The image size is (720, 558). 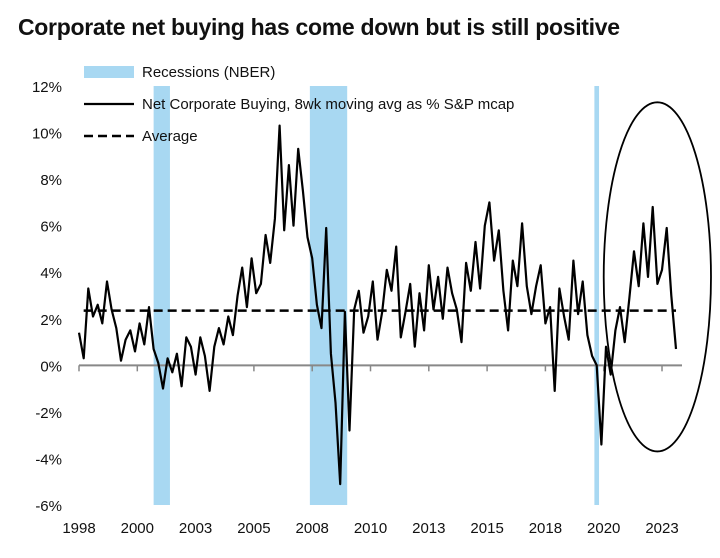 What do you see at coordinates (137, 528) in the screenshot?
I see `x-tick-label-1: 2000` at bounding box center [137, 528].